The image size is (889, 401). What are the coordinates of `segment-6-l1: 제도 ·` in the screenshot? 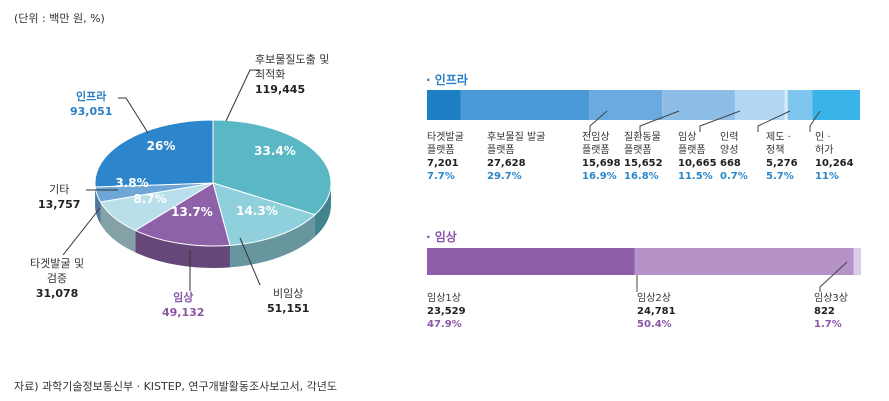 It's located at (778, 137).